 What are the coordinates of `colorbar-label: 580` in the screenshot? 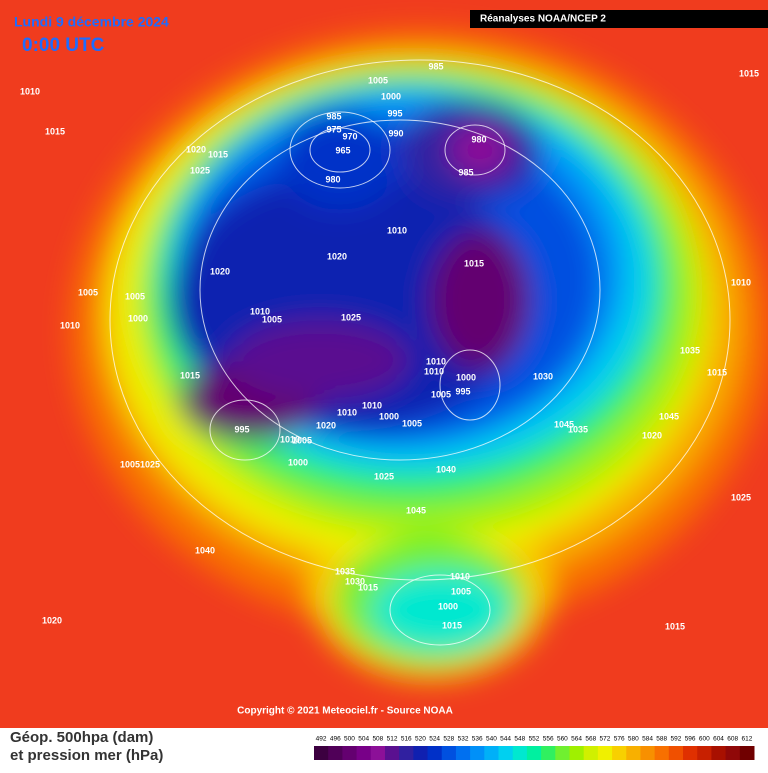 It's located at (633, 739).